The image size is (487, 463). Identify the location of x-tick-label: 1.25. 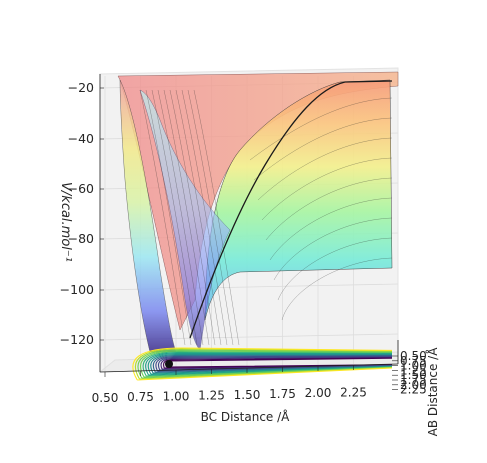
(211, 396).